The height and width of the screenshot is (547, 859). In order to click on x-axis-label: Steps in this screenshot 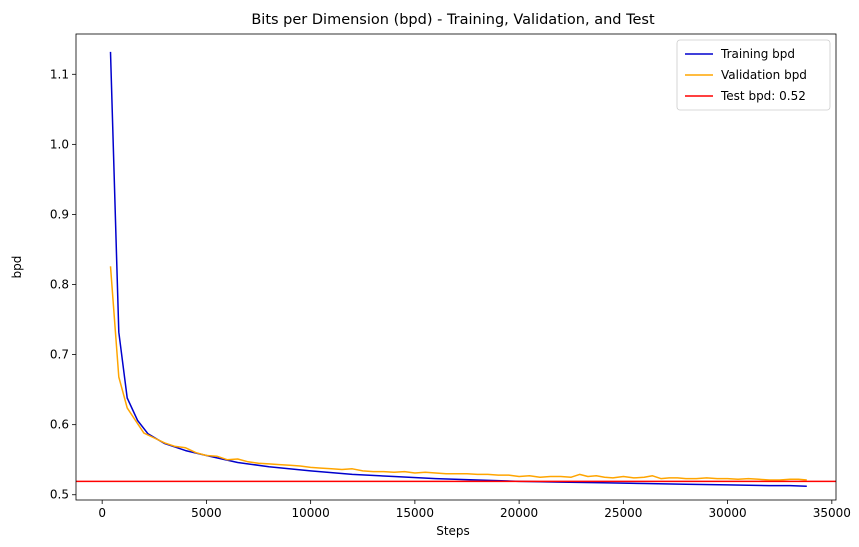, I will do `click(453, 531)`.